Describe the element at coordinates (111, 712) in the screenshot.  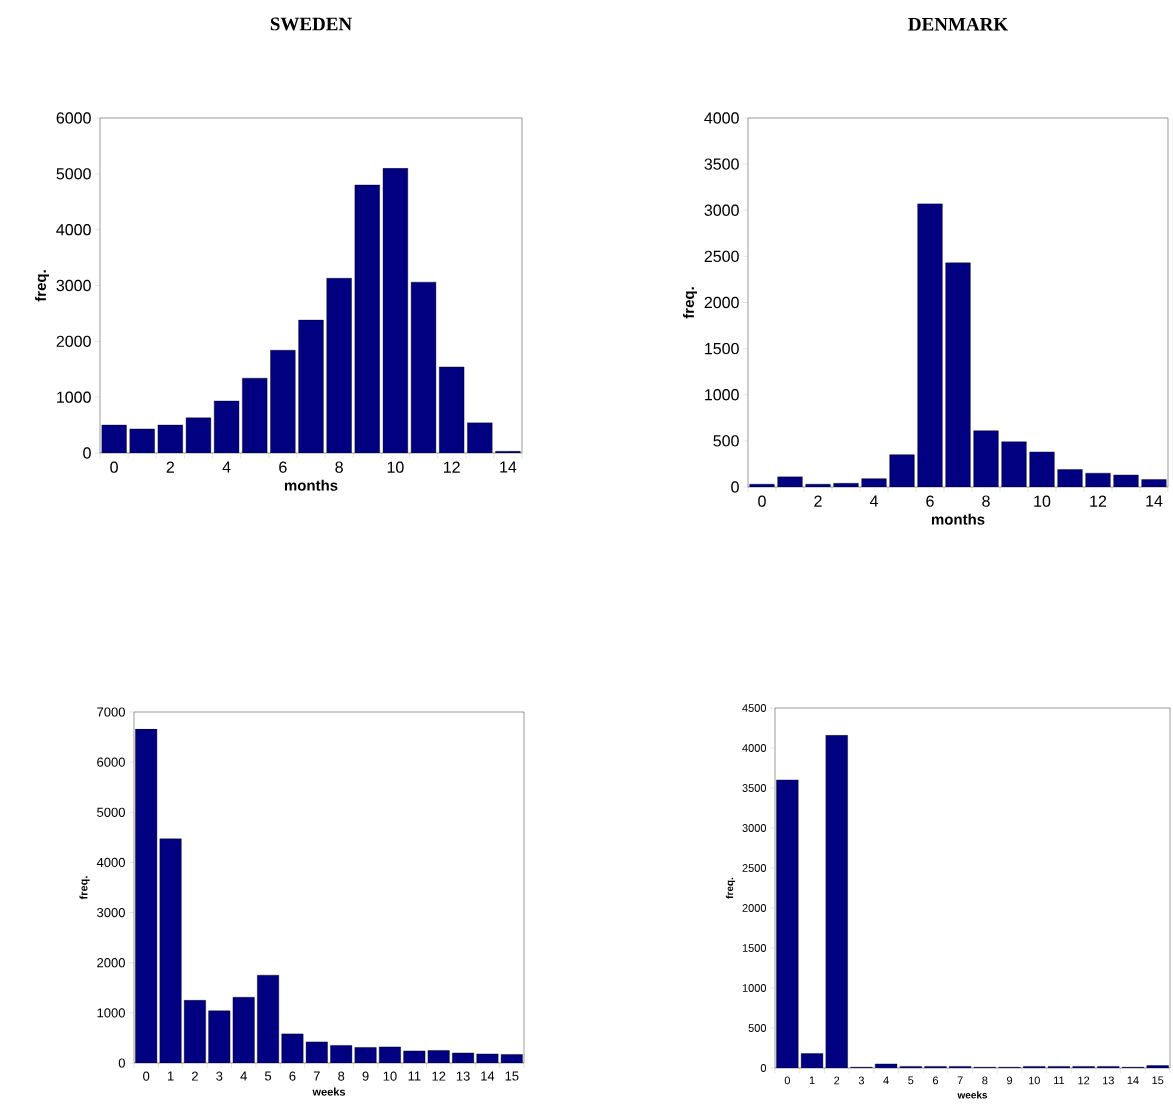
I see `y-tick-label: 7000` at that location.